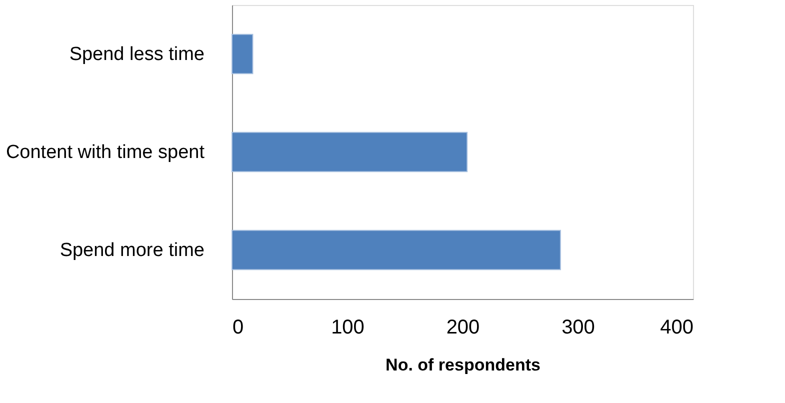 The width and height of the screenshot is (785, 403). I want to click on y-tick-label: Content with time spent, so click(106, 152).